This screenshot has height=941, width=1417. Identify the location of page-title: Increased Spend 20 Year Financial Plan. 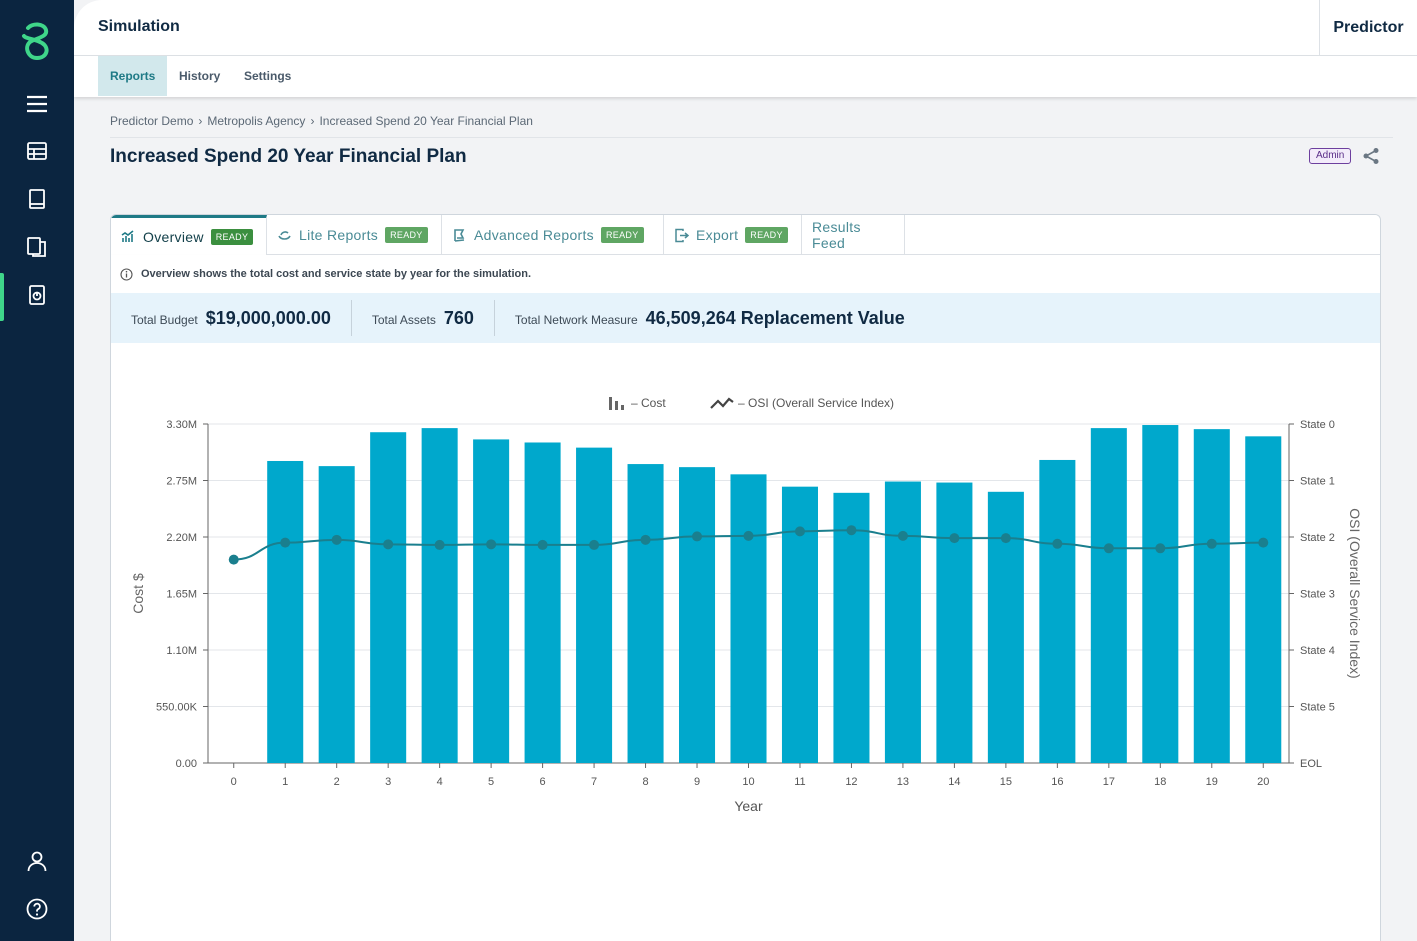
(288, 156).